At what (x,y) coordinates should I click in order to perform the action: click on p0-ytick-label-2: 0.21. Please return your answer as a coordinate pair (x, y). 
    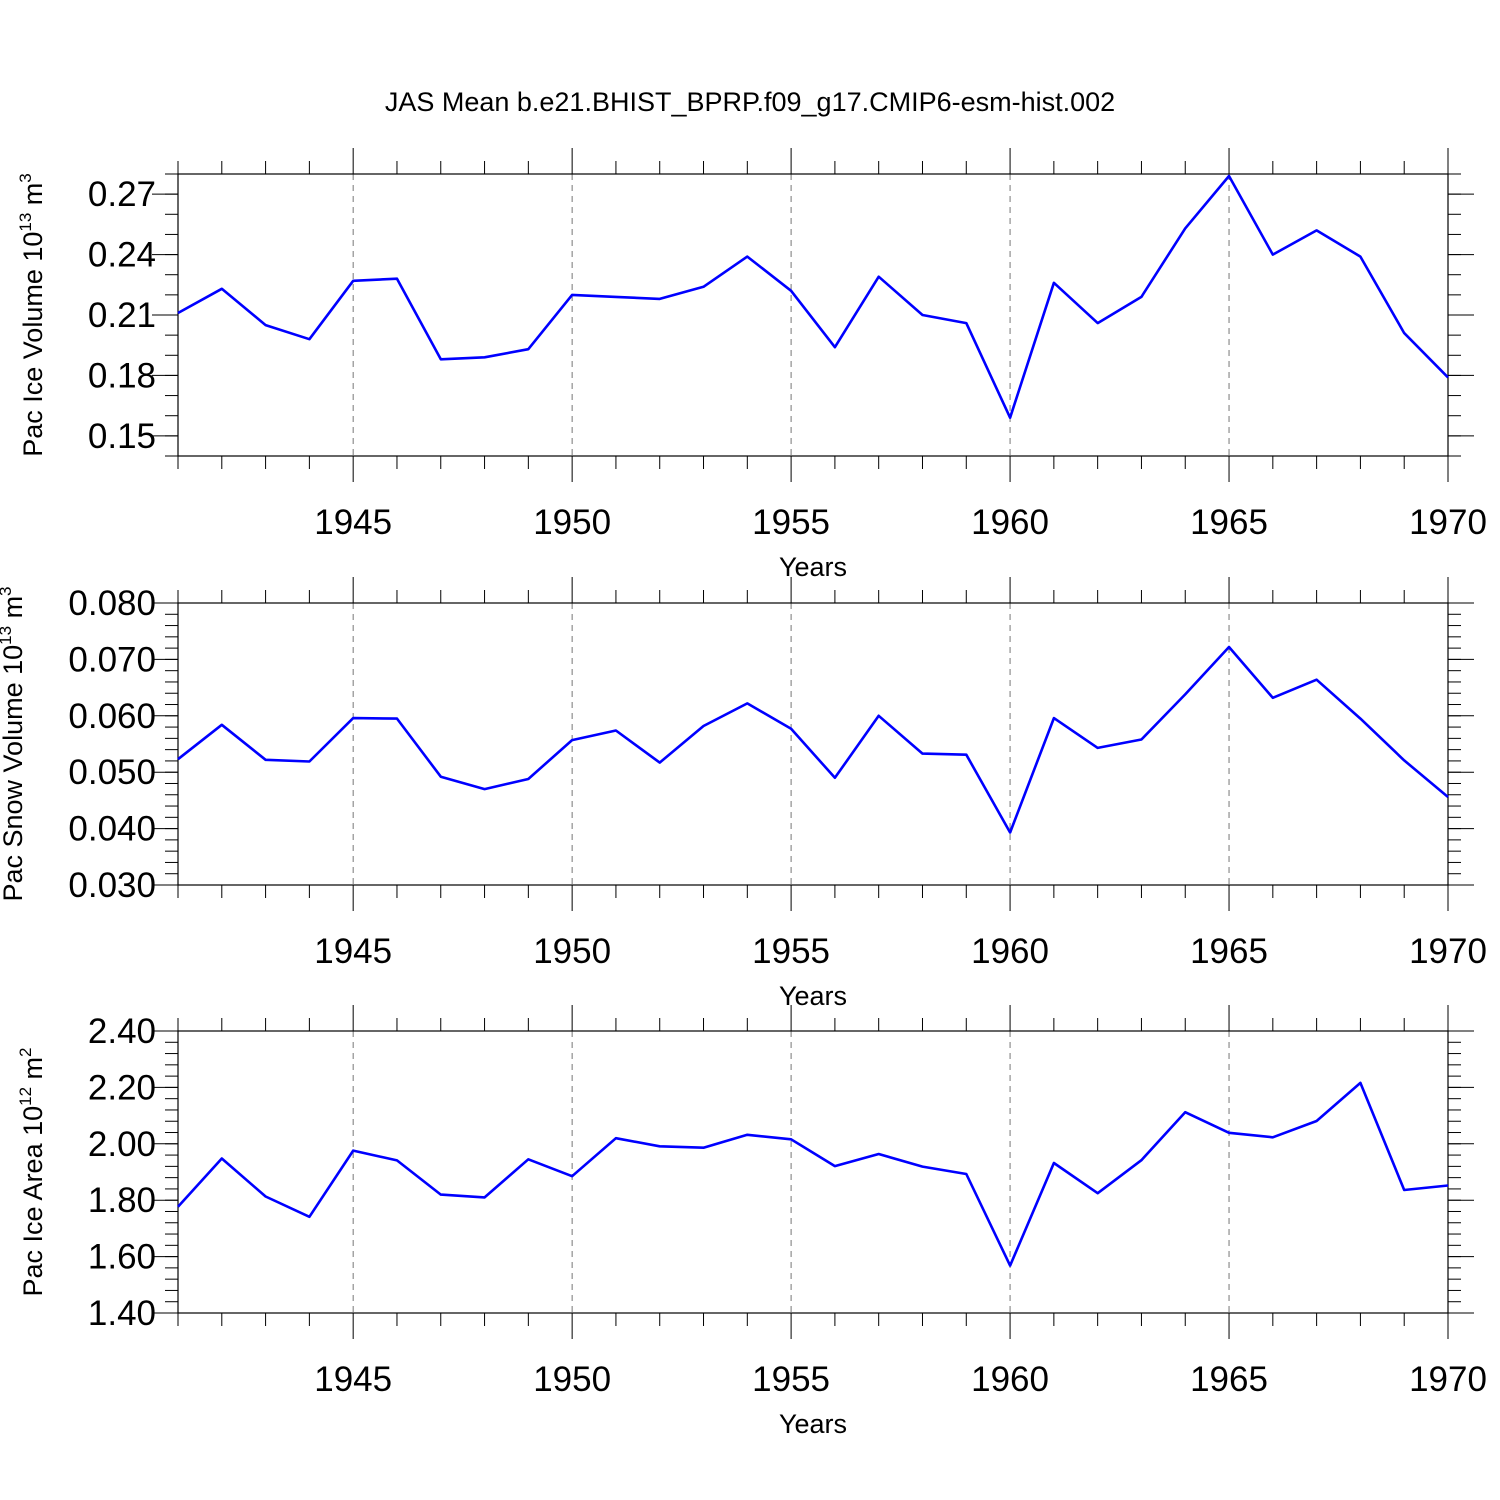
    Looking at the image, I should click on (122, 315).